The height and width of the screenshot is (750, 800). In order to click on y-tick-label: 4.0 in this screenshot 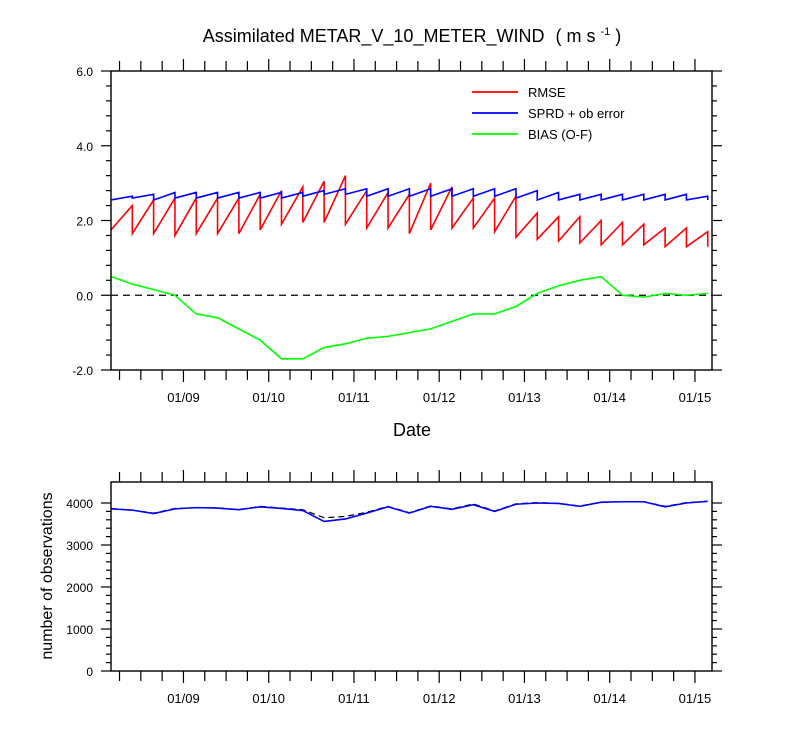, I will do `click(84, 147)`.